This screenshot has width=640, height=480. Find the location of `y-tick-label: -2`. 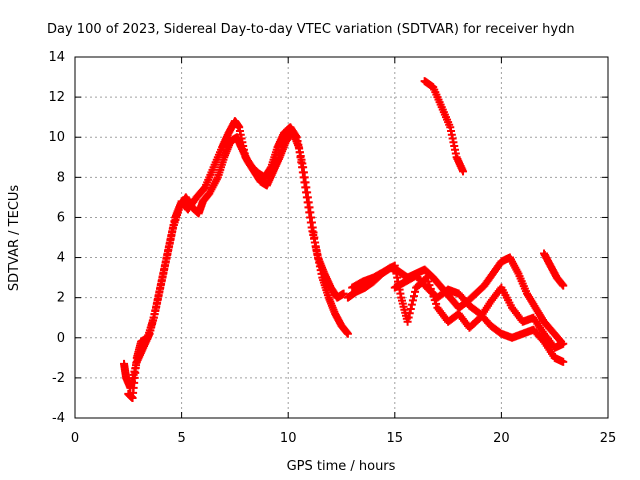

y-tick-label: -2 is located at coordinates (58, 378).